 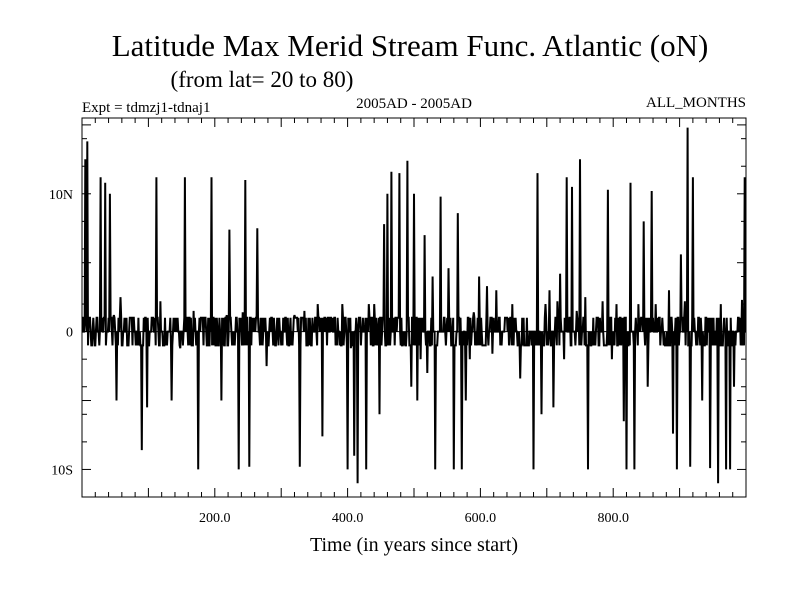 I want to click on chart-subtitle: (from lat= 20 to 80), so click(x=262, y=79).